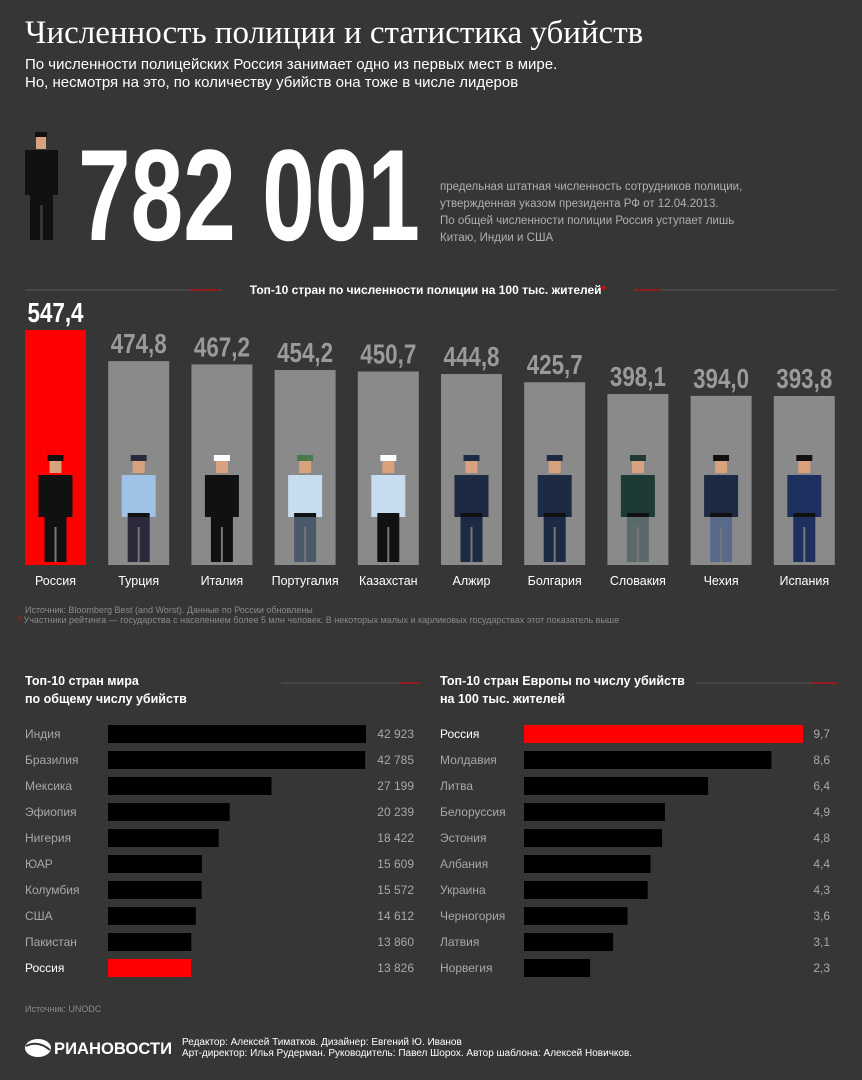  I want to click on category-label: Эфиопия, so click(51, 812).